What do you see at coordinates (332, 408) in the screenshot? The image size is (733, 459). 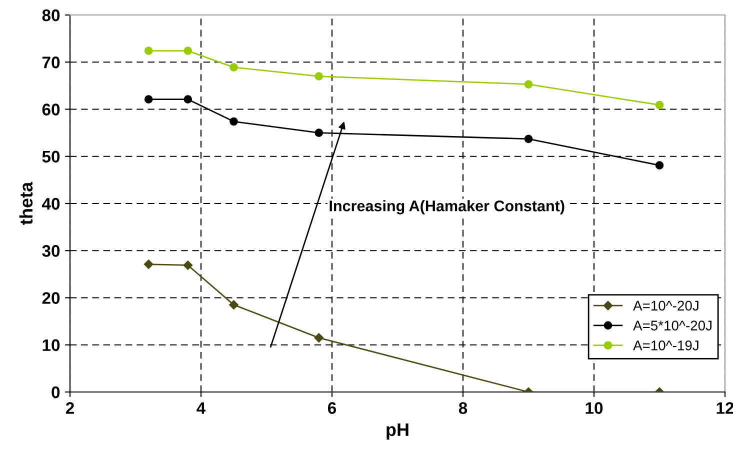 I see `x-tick-label: 6` at bounding box center [332, 408].